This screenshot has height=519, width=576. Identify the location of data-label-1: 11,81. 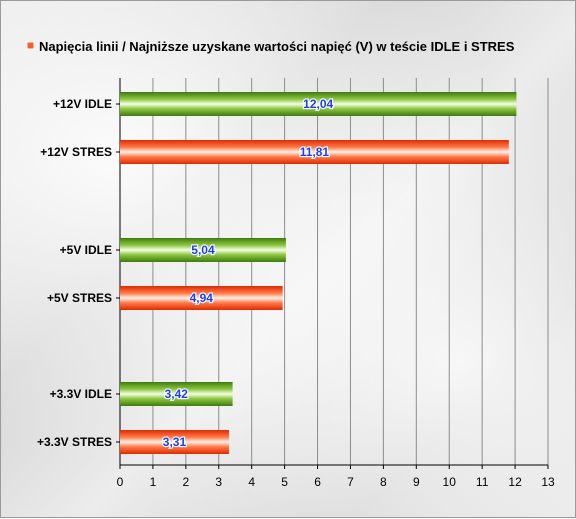
(315, 152).